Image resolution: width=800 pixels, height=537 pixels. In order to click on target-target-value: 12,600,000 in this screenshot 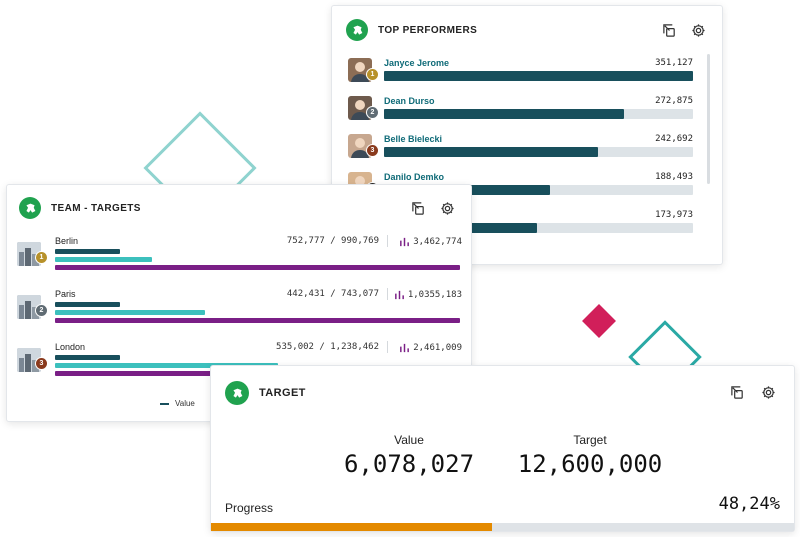, I will do `click(590, 464)`.